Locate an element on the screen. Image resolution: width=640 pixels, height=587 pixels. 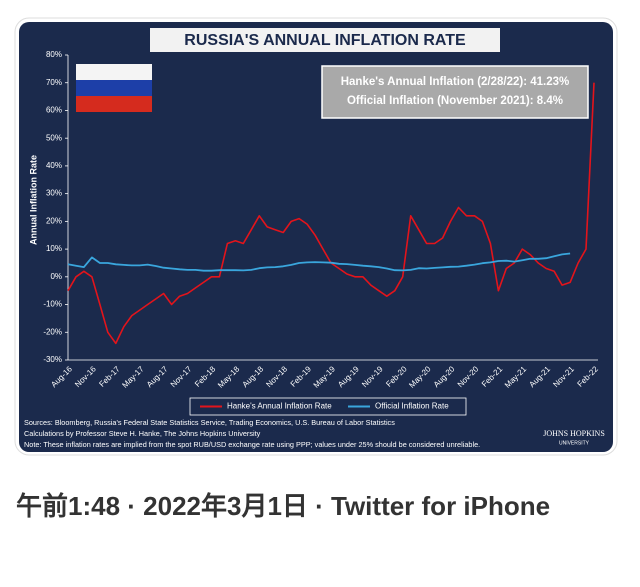
chart-title: RUSSIA'S ANNUAL INFLATION RATE is located at coordinates (325, 40).